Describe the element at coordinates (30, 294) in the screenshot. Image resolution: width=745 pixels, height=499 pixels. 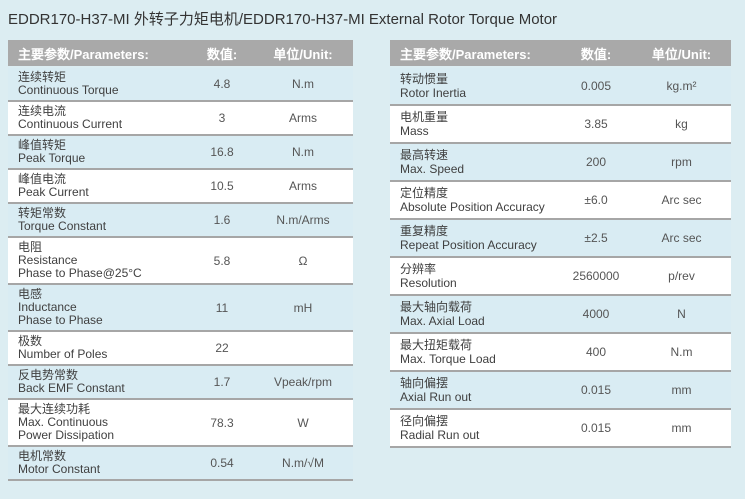
I see `parameter-line: 电感` at that location.